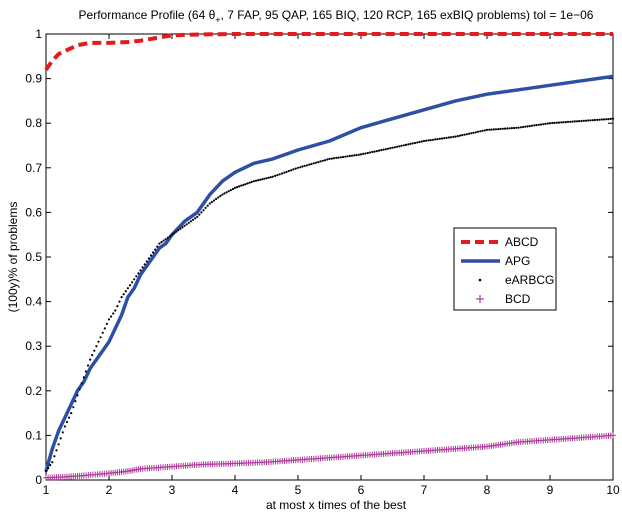  Describe the element at coordinates (217, 20) in the screenshot. I see `chart-title-subscript: +` at that location.